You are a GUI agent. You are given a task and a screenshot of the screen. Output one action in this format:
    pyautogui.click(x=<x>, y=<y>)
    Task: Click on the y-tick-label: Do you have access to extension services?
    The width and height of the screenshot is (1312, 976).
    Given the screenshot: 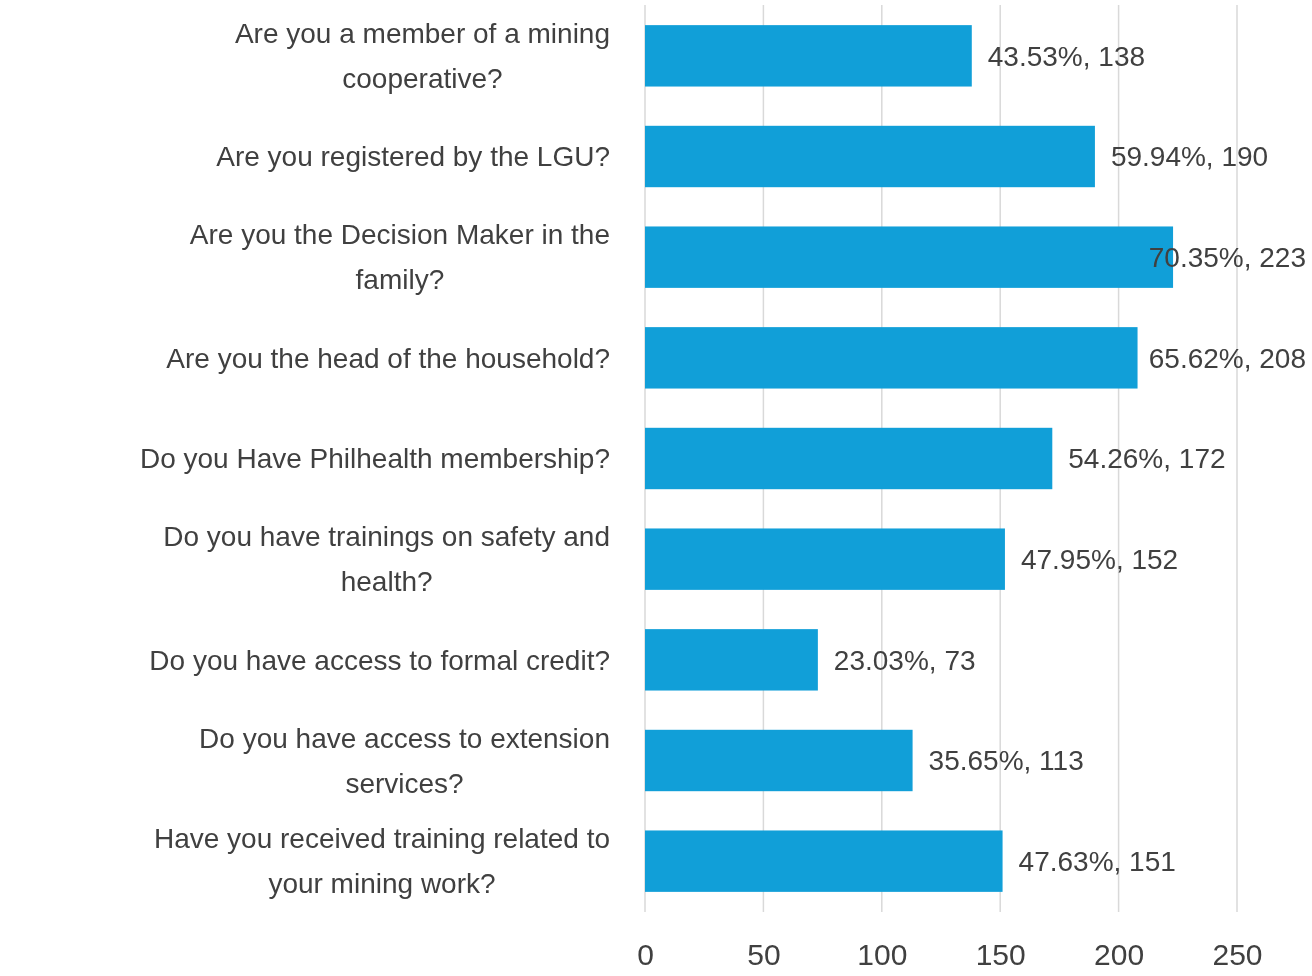 What is the action you would take?
    pyautogui.click(x=404, y=760)
    